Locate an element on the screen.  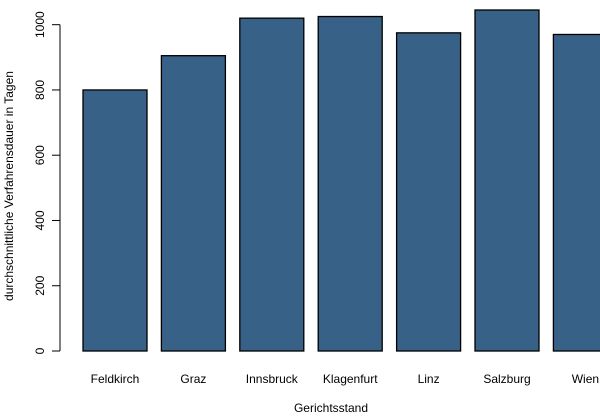
x-axis-title: Gerichtsstand is located at coordinates (331, 408).